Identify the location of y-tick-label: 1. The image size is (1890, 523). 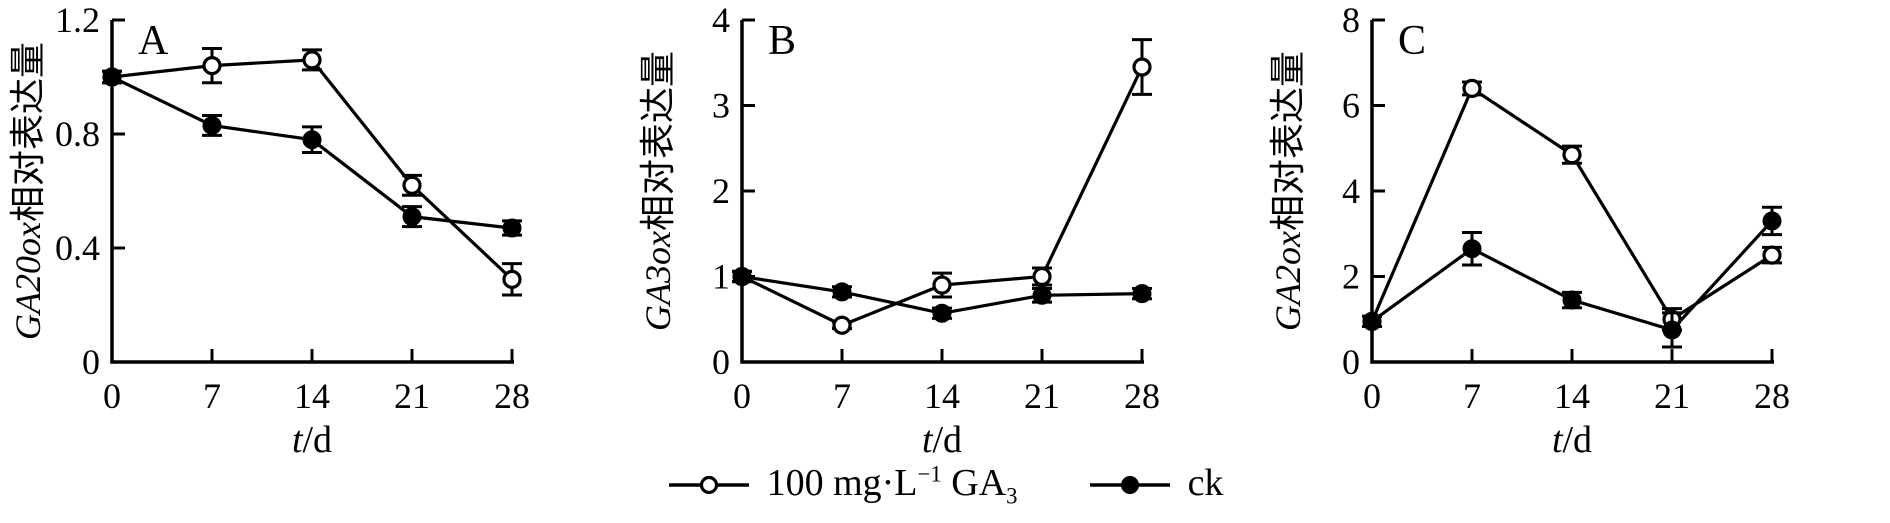
(721, 277).